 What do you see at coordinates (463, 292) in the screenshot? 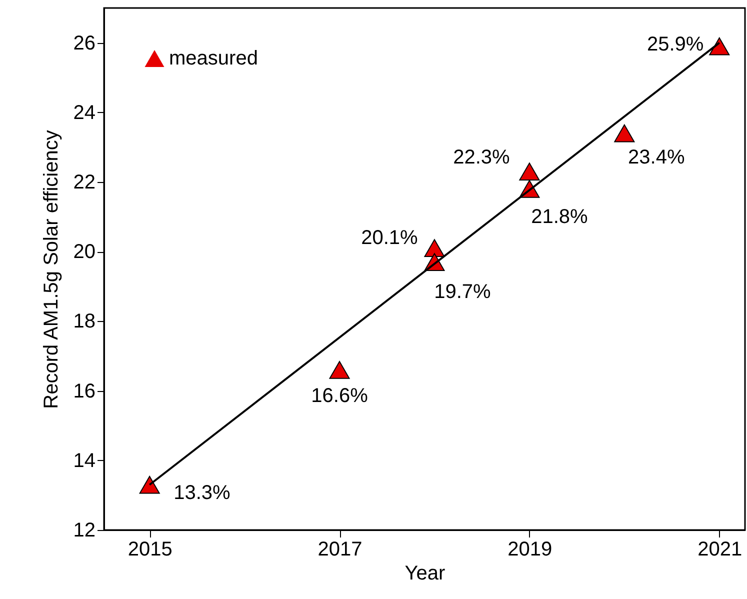
I see `data-label: 19.7%` at bounding box center [463, 292].